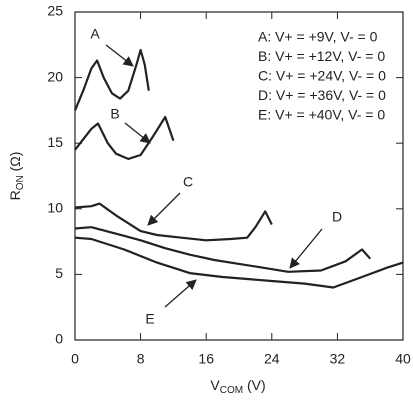  Describe the element at coordinates (231, 390) in the screenshot. I see `x-label-sub: COM` at that location.